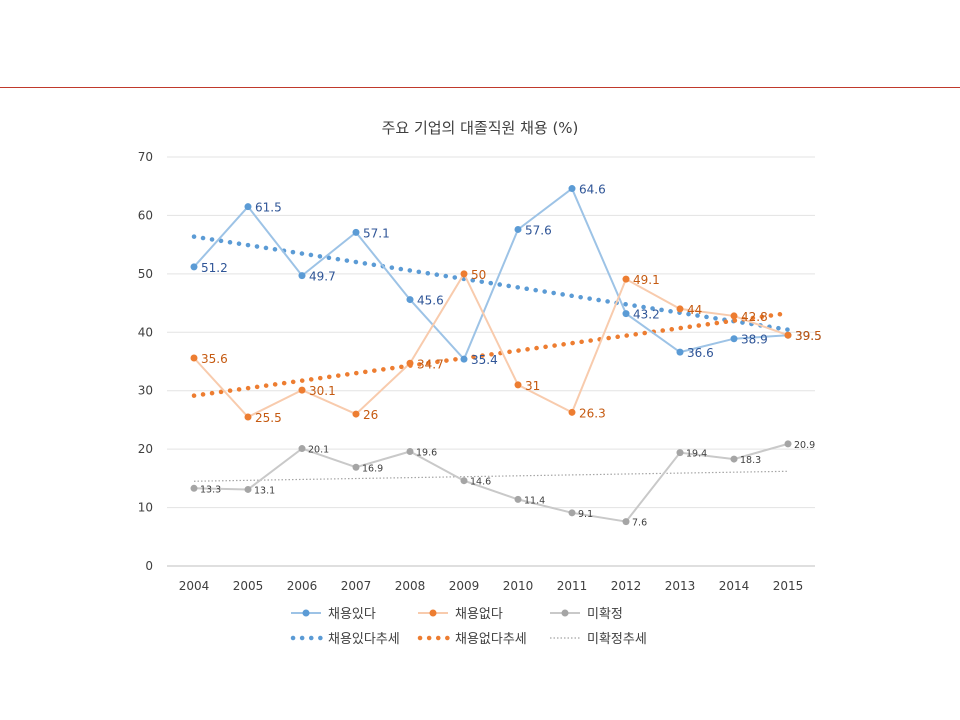 The image size is (960, 720). I want to click on chart-title: 주요 기업의 대졸직원 채용 (%), so click(480, 128).